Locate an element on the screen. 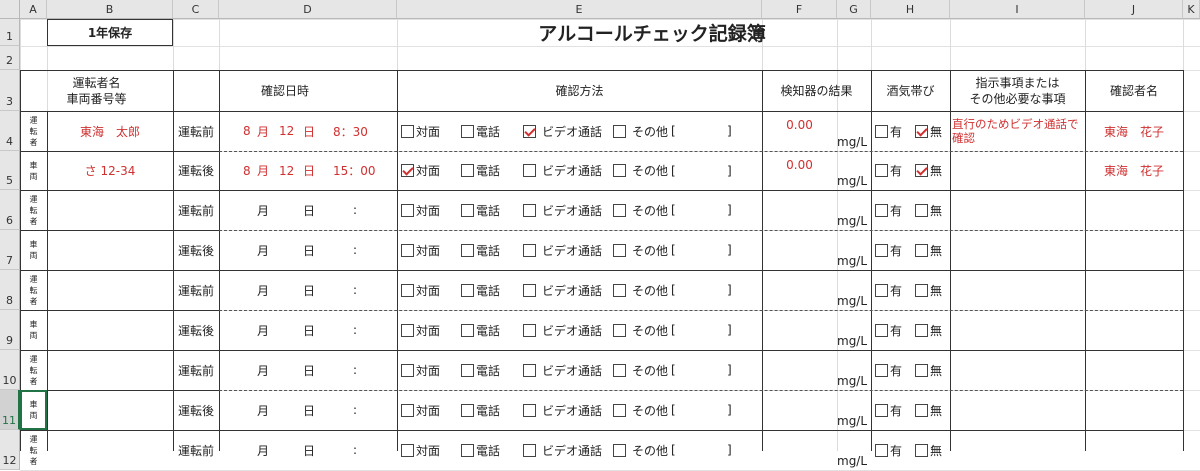  column-header-B: B is located at coordinates (110, 9).